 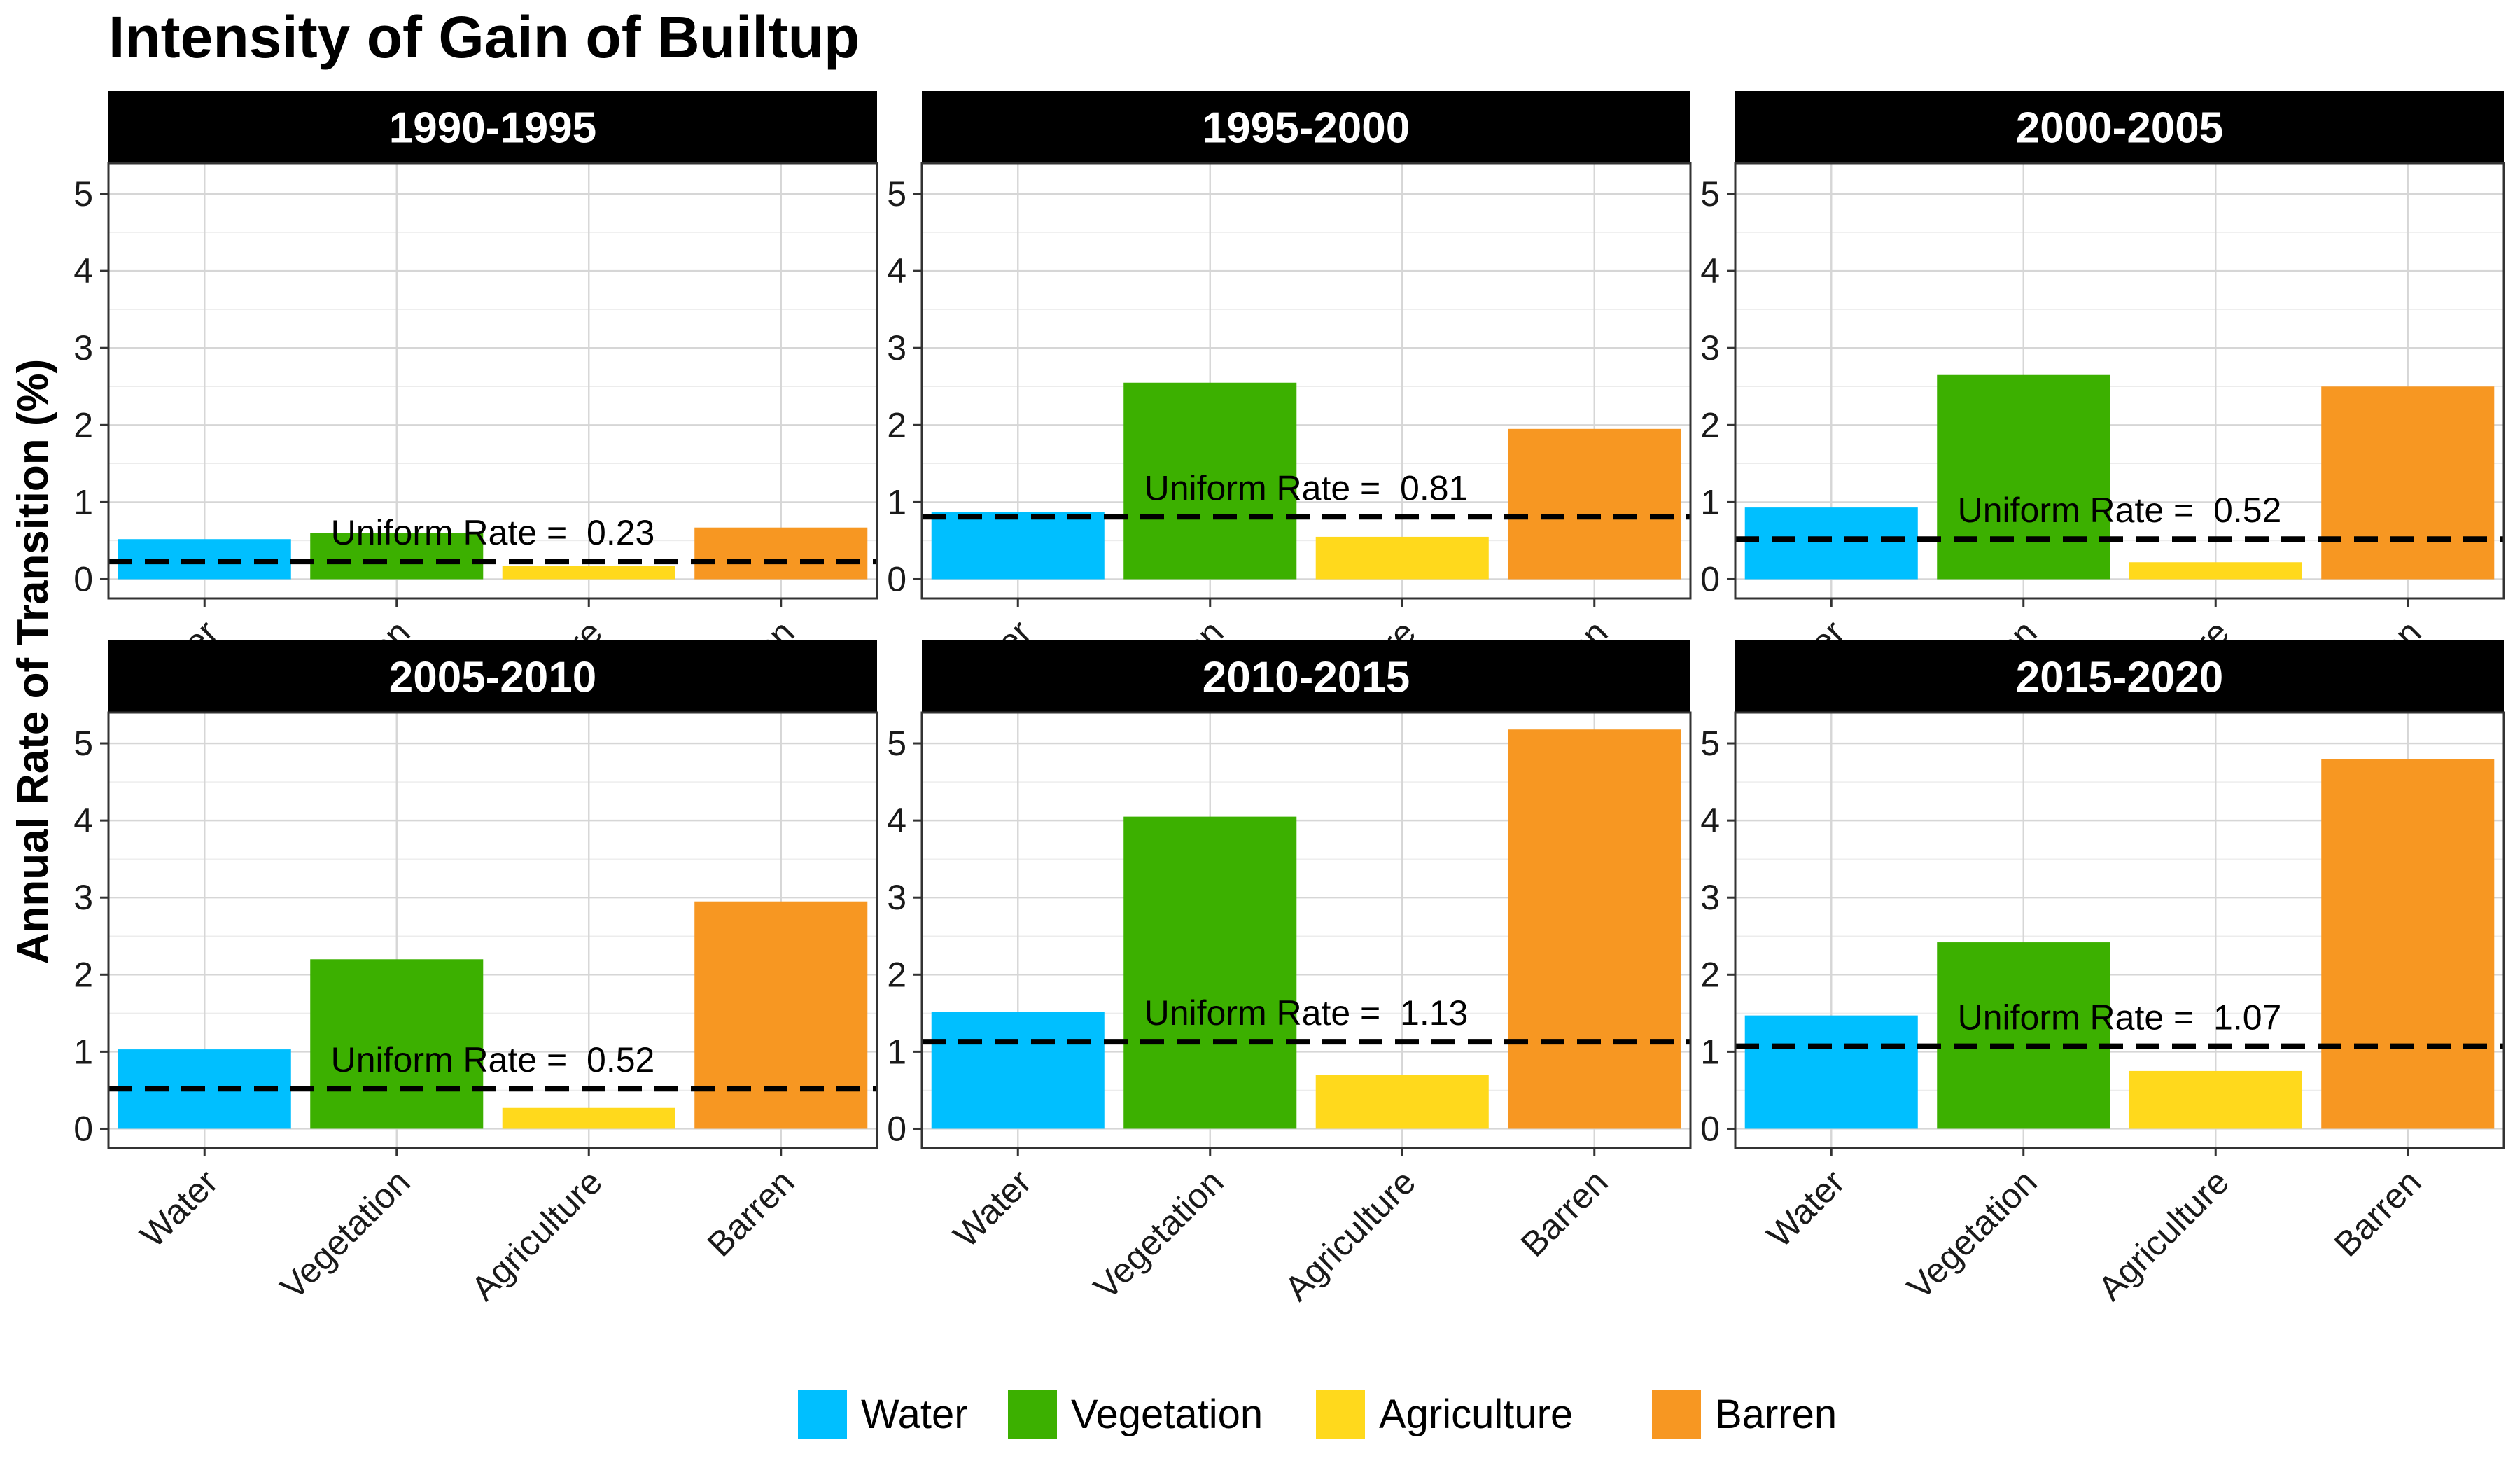 I want to click on facet-strip-label: 2005-2010, so click(x=493, y=678).